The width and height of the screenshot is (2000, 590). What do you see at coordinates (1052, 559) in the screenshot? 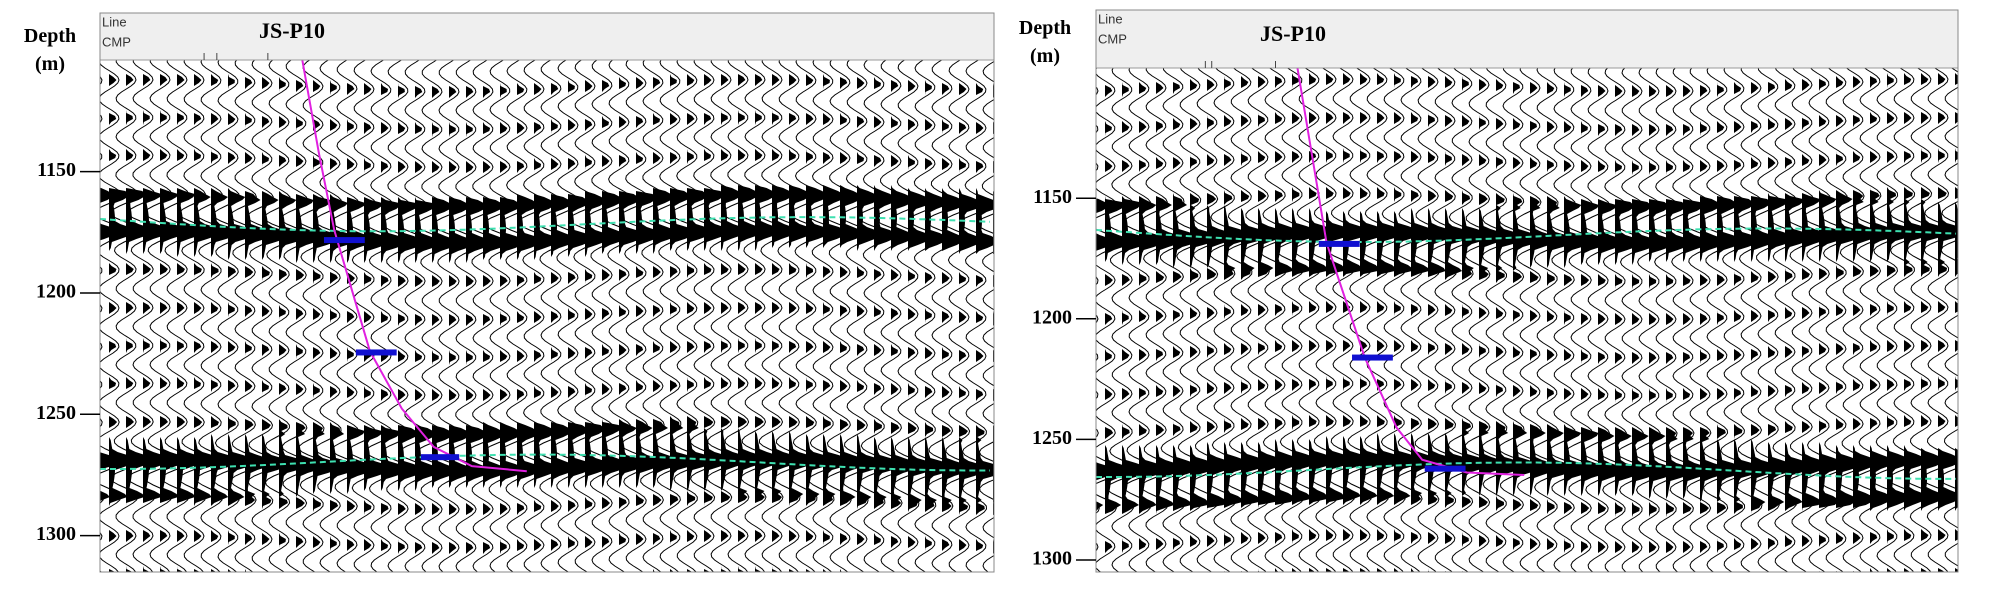
I see `y-tick-label: 1300` at bounding box center [1052, 559].